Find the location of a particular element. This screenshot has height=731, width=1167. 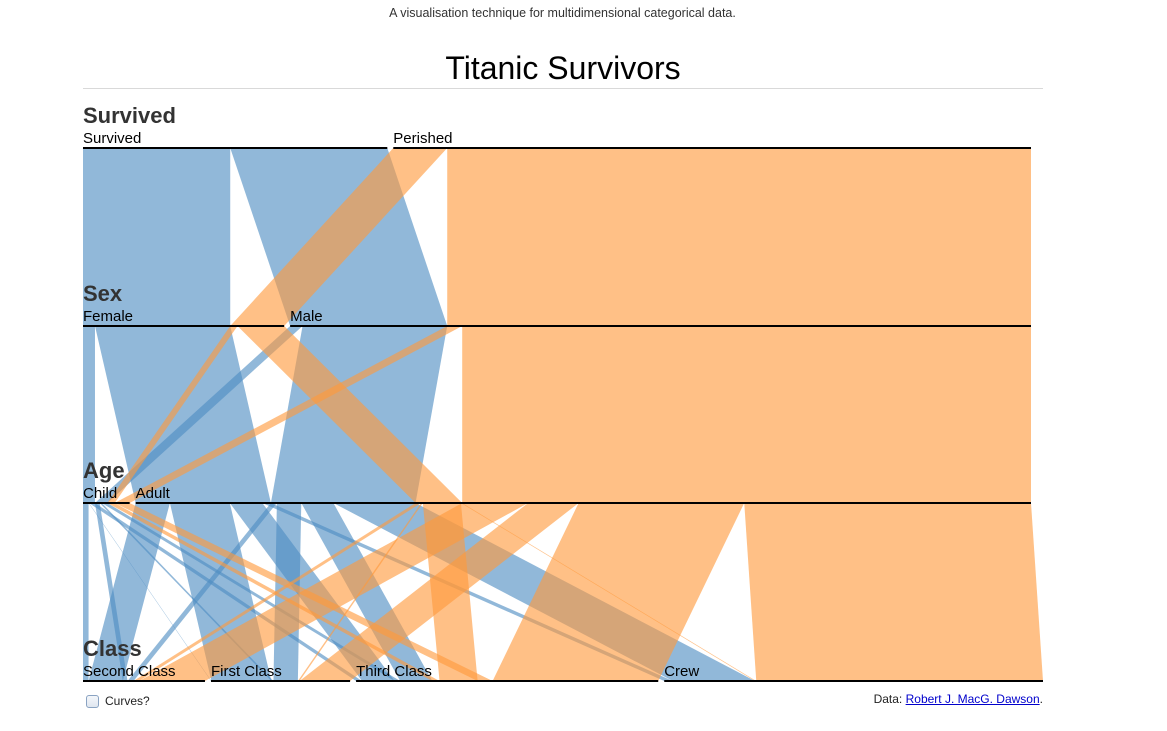

ribbon-perished-male-adult-second-class is located at coordinates (334, 592).